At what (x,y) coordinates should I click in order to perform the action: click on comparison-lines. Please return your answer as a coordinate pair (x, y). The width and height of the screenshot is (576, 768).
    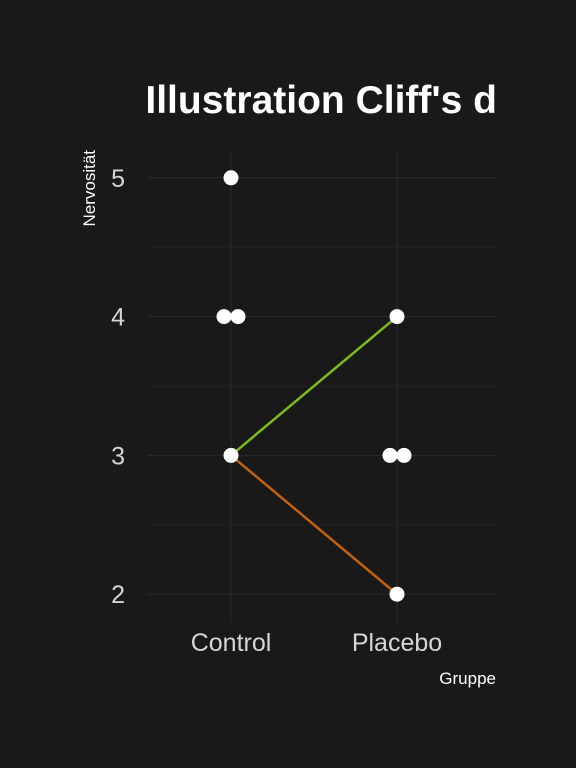
    Looking at the image, I should click on (314, 455).